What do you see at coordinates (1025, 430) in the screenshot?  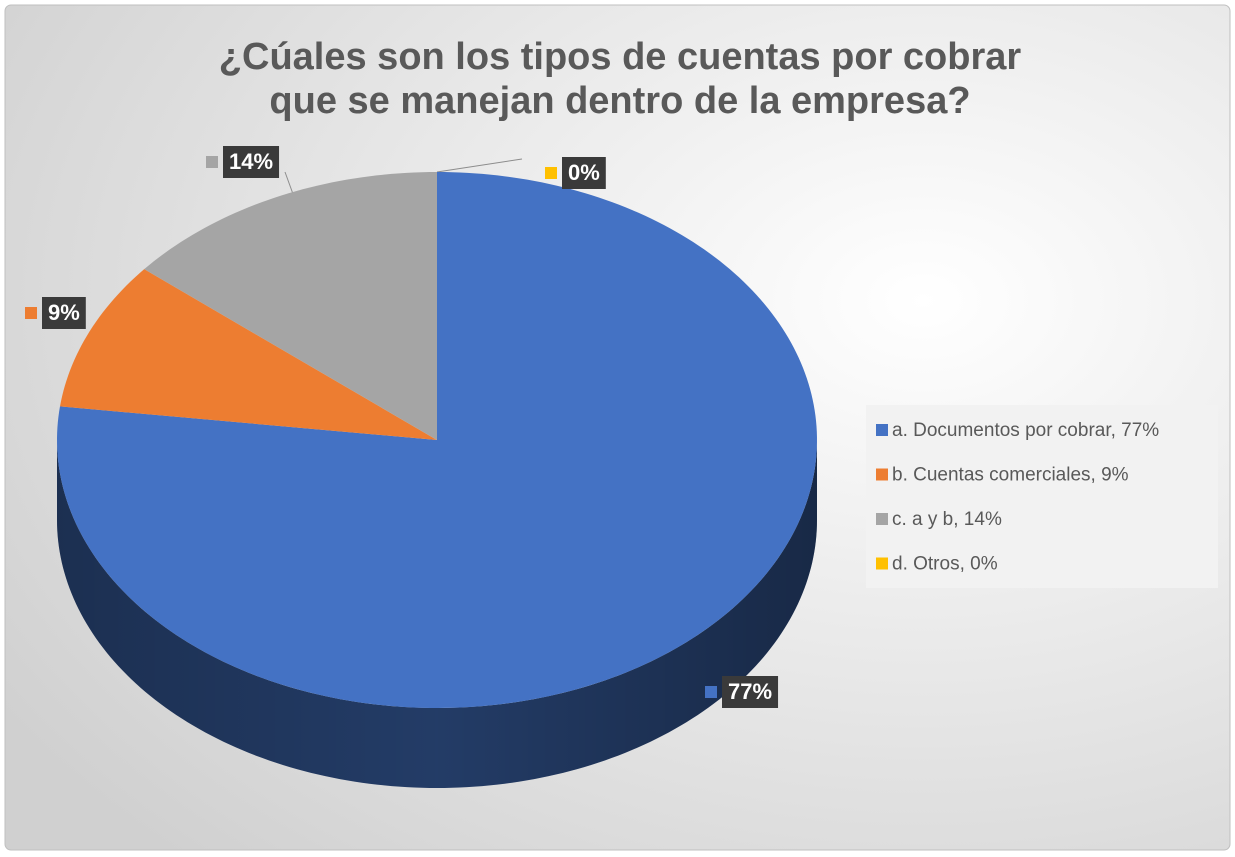 I see `legend-label: a. Documentos por cobrar, 77%` at bounding box center [1025, 430].